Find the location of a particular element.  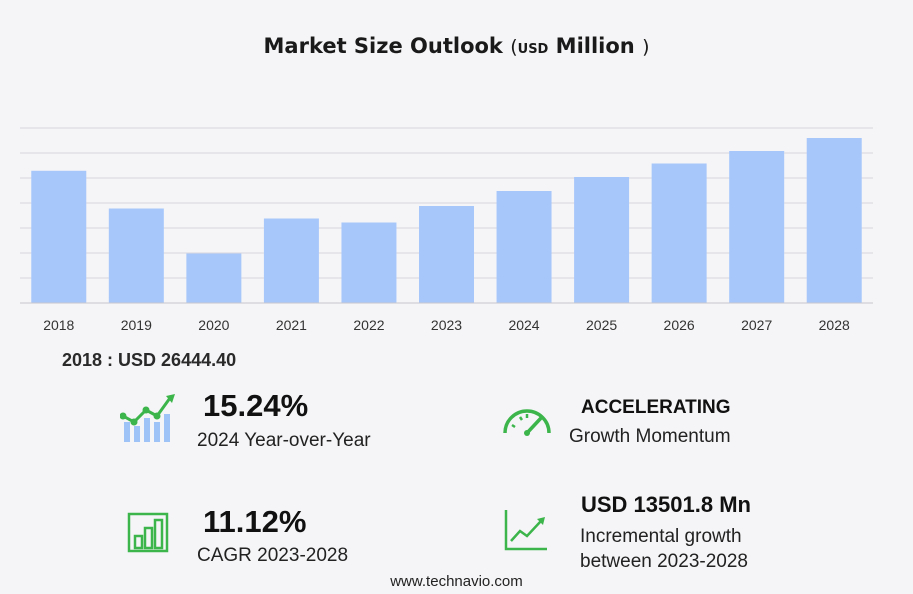

x-tick-label: 2021 is located at coordinates (291, 325).